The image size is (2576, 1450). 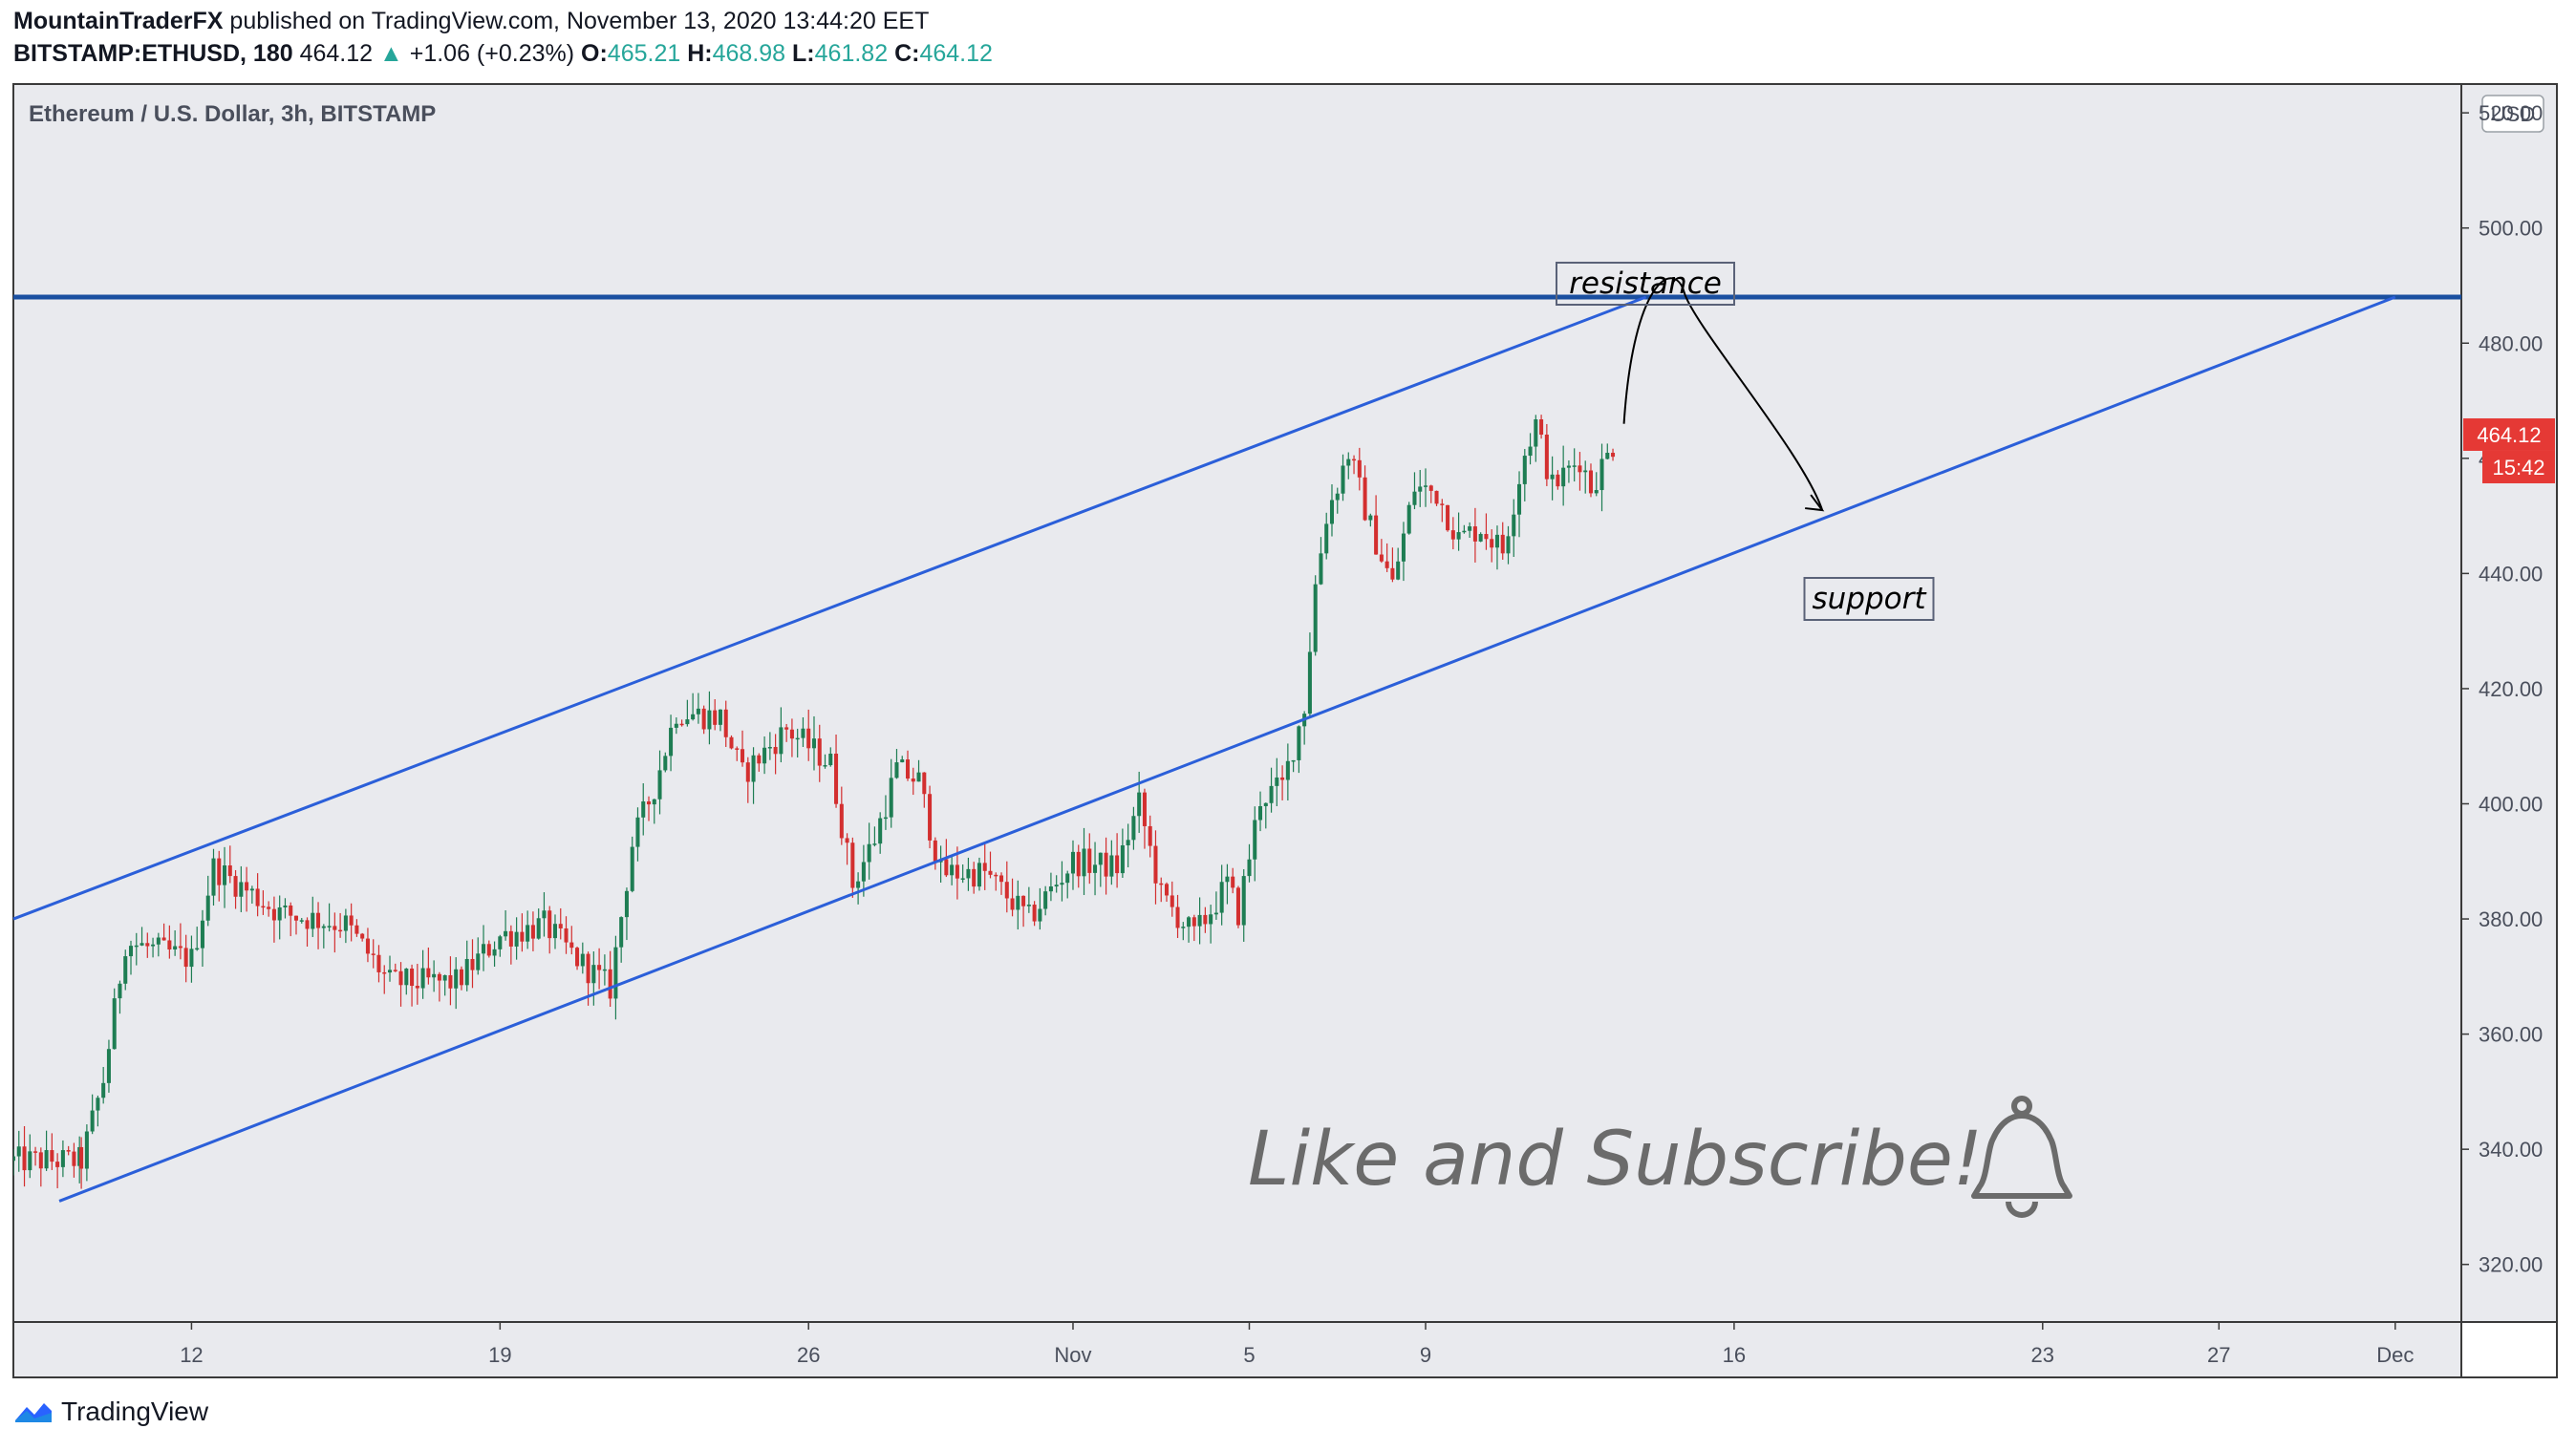 What do you see at coordinates (2511, 574) in the screenshot?
I see `y-tick-label: 440.00` at bounding box center [2511, 574].